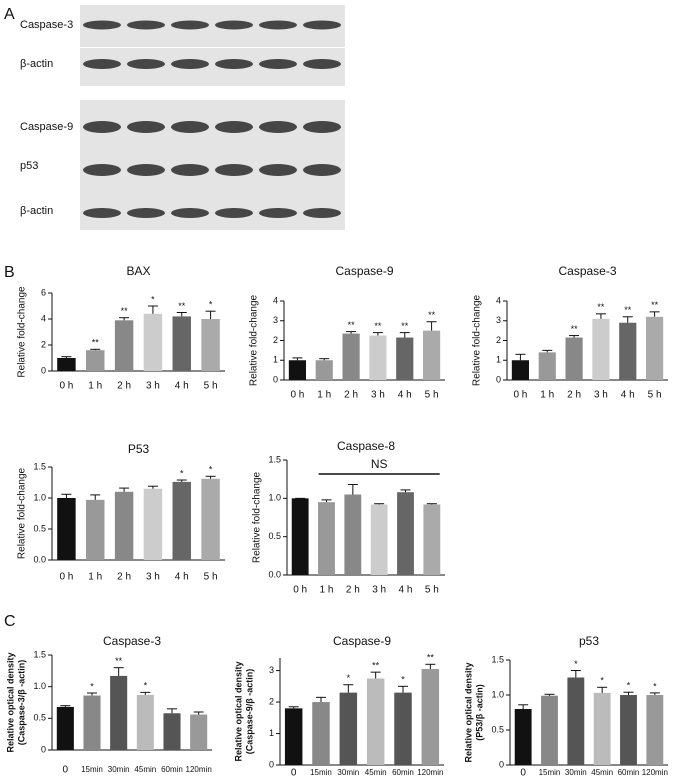  What do you see at coordinates (36, 64) in the screenshot?
I see `blot-label: β-actin` at bounding box center [36, 64].